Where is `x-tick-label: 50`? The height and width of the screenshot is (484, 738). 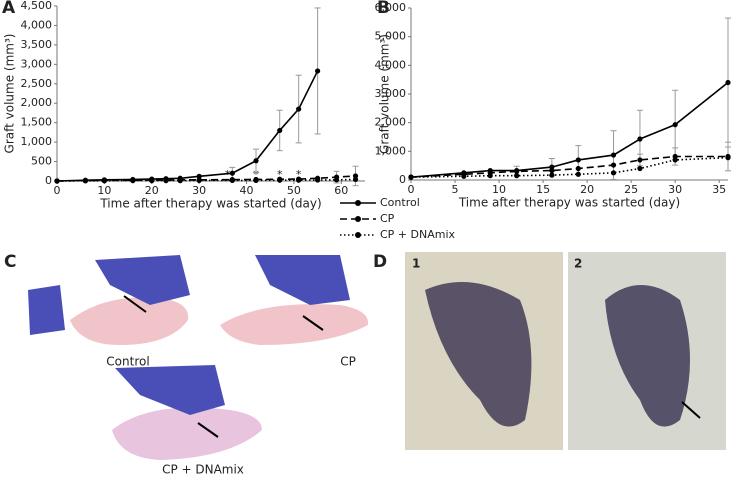
x-tick-label: 50 is located at coordinates (294, 190).